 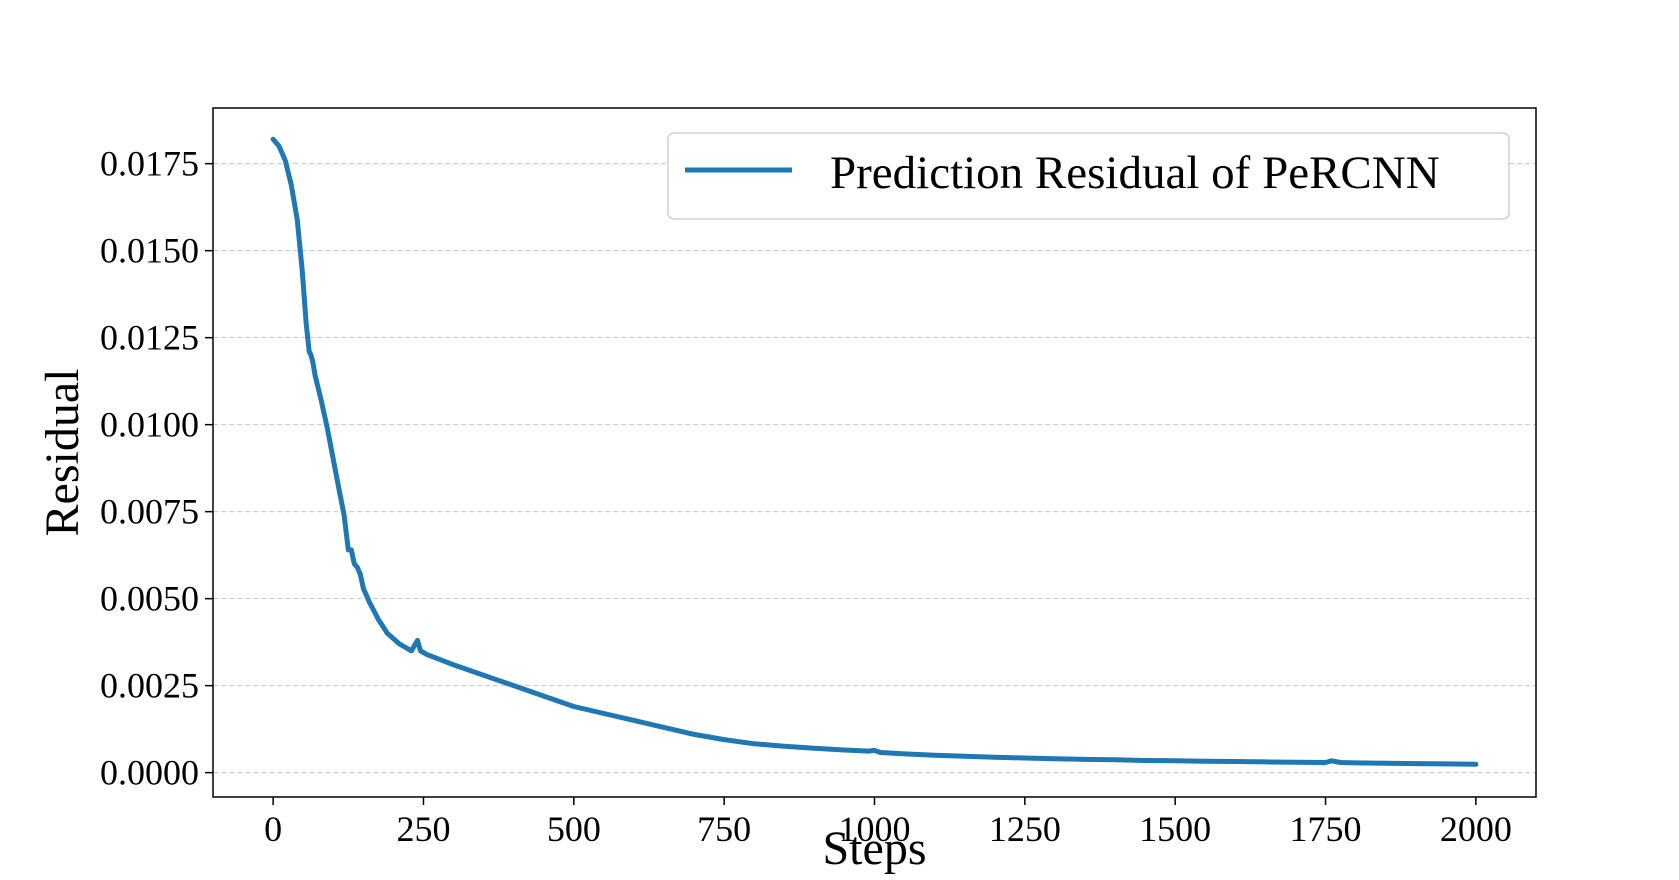 I want to click on legend-box, so click(x=1088, y=176).